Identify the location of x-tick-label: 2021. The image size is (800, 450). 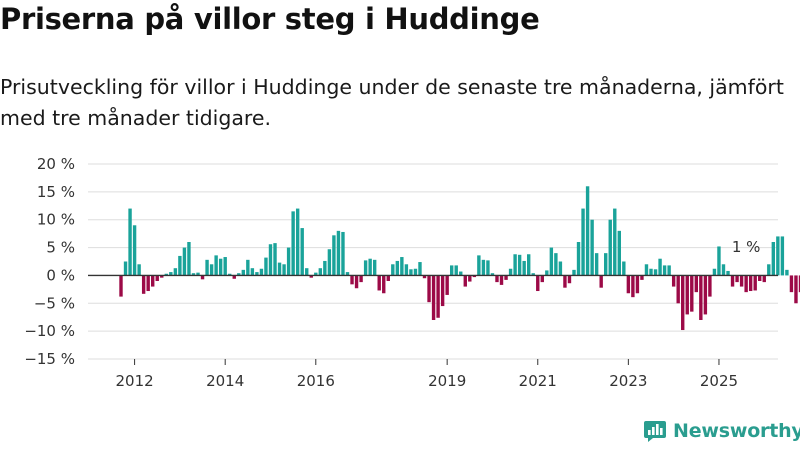
(538, 381).